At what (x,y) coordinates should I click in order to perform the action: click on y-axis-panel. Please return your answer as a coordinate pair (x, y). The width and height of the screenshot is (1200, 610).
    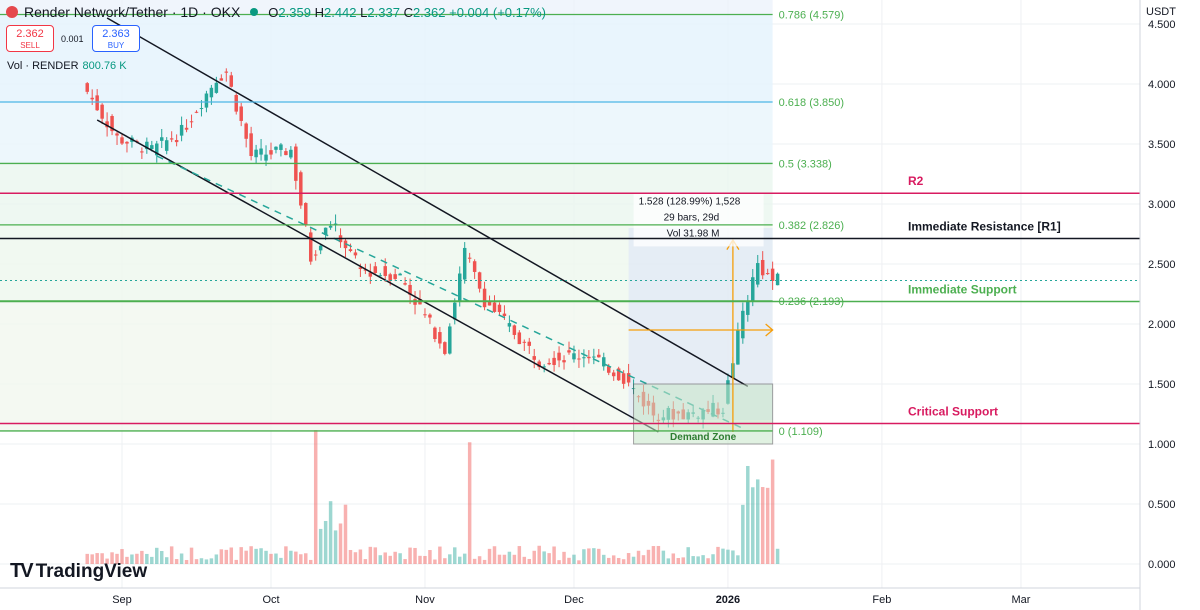
    Looking at the image, I should click on (1170, 305).